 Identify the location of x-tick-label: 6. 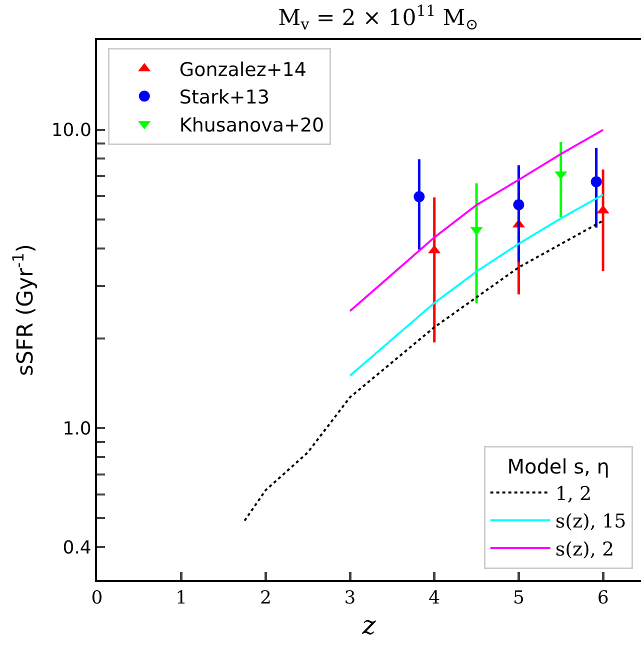
(603, 598).